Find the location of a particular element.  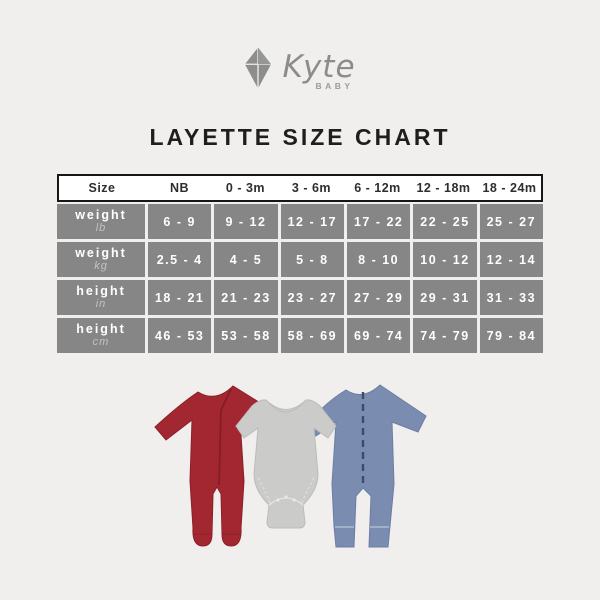

table-cell: 53 - 58 is located at coordinates (246, 335).